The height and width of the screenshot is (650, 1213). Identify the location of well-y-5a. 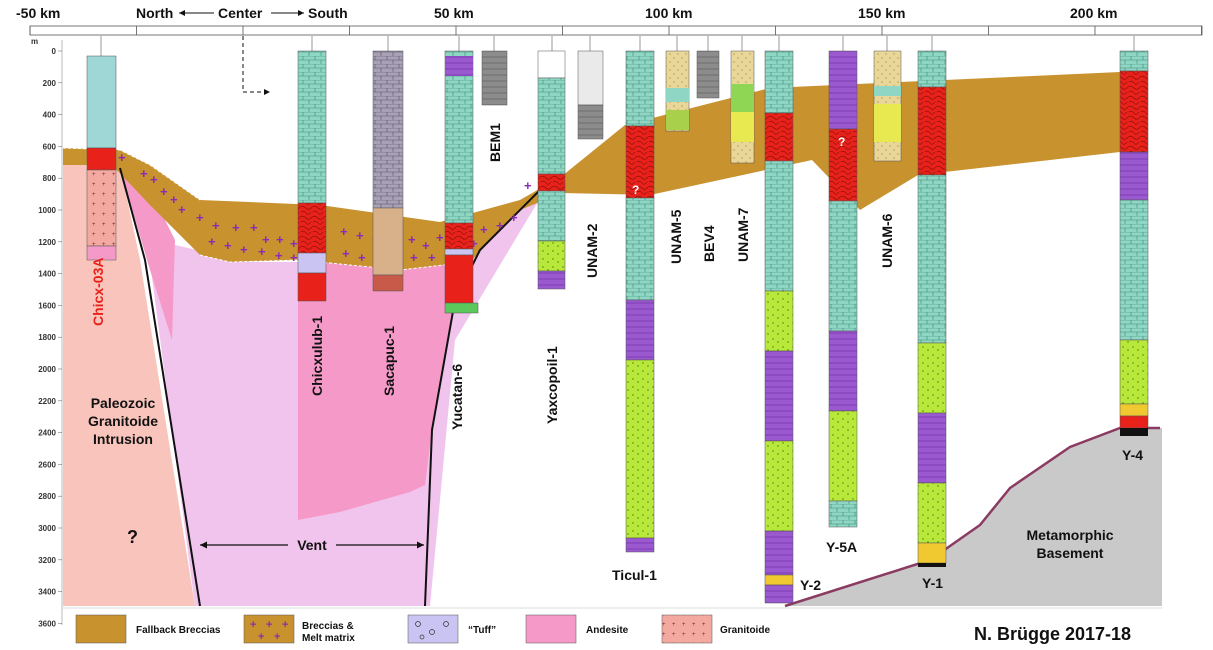
(843, 282).